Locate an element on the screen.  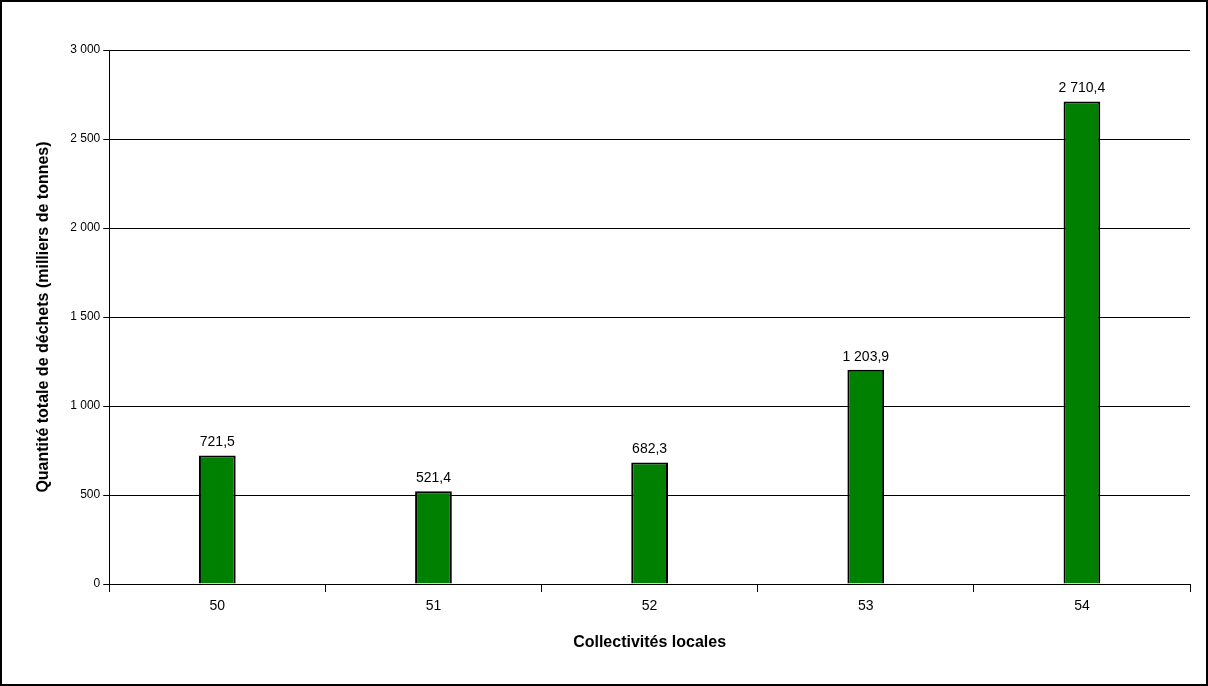
data-label: 682,3 is located at coordinates (650, 448).